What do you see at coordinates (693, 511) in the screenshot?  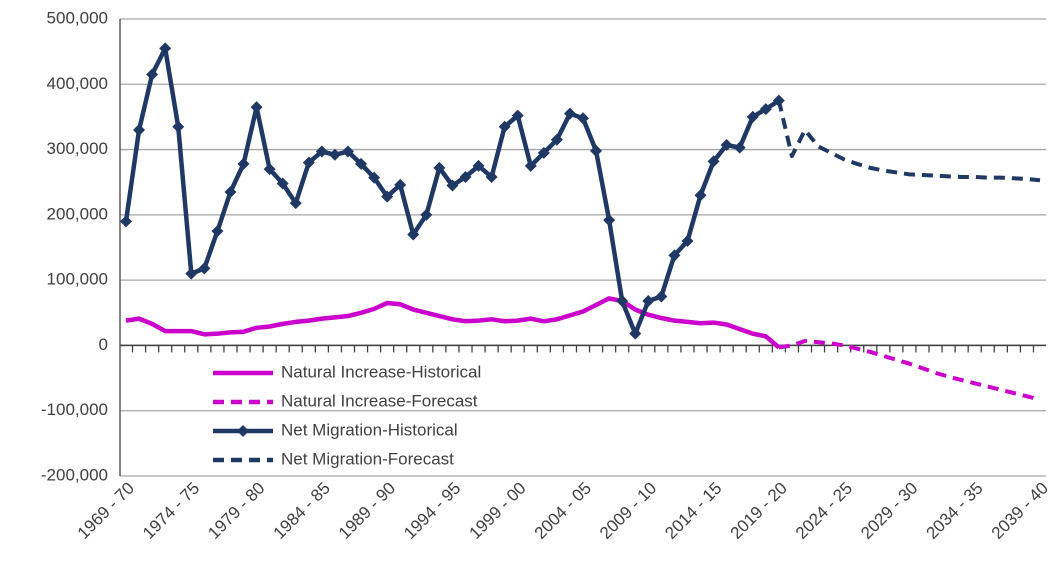 I see `x-tick-label: 2014 - 15` at bounding box center [693, 511].